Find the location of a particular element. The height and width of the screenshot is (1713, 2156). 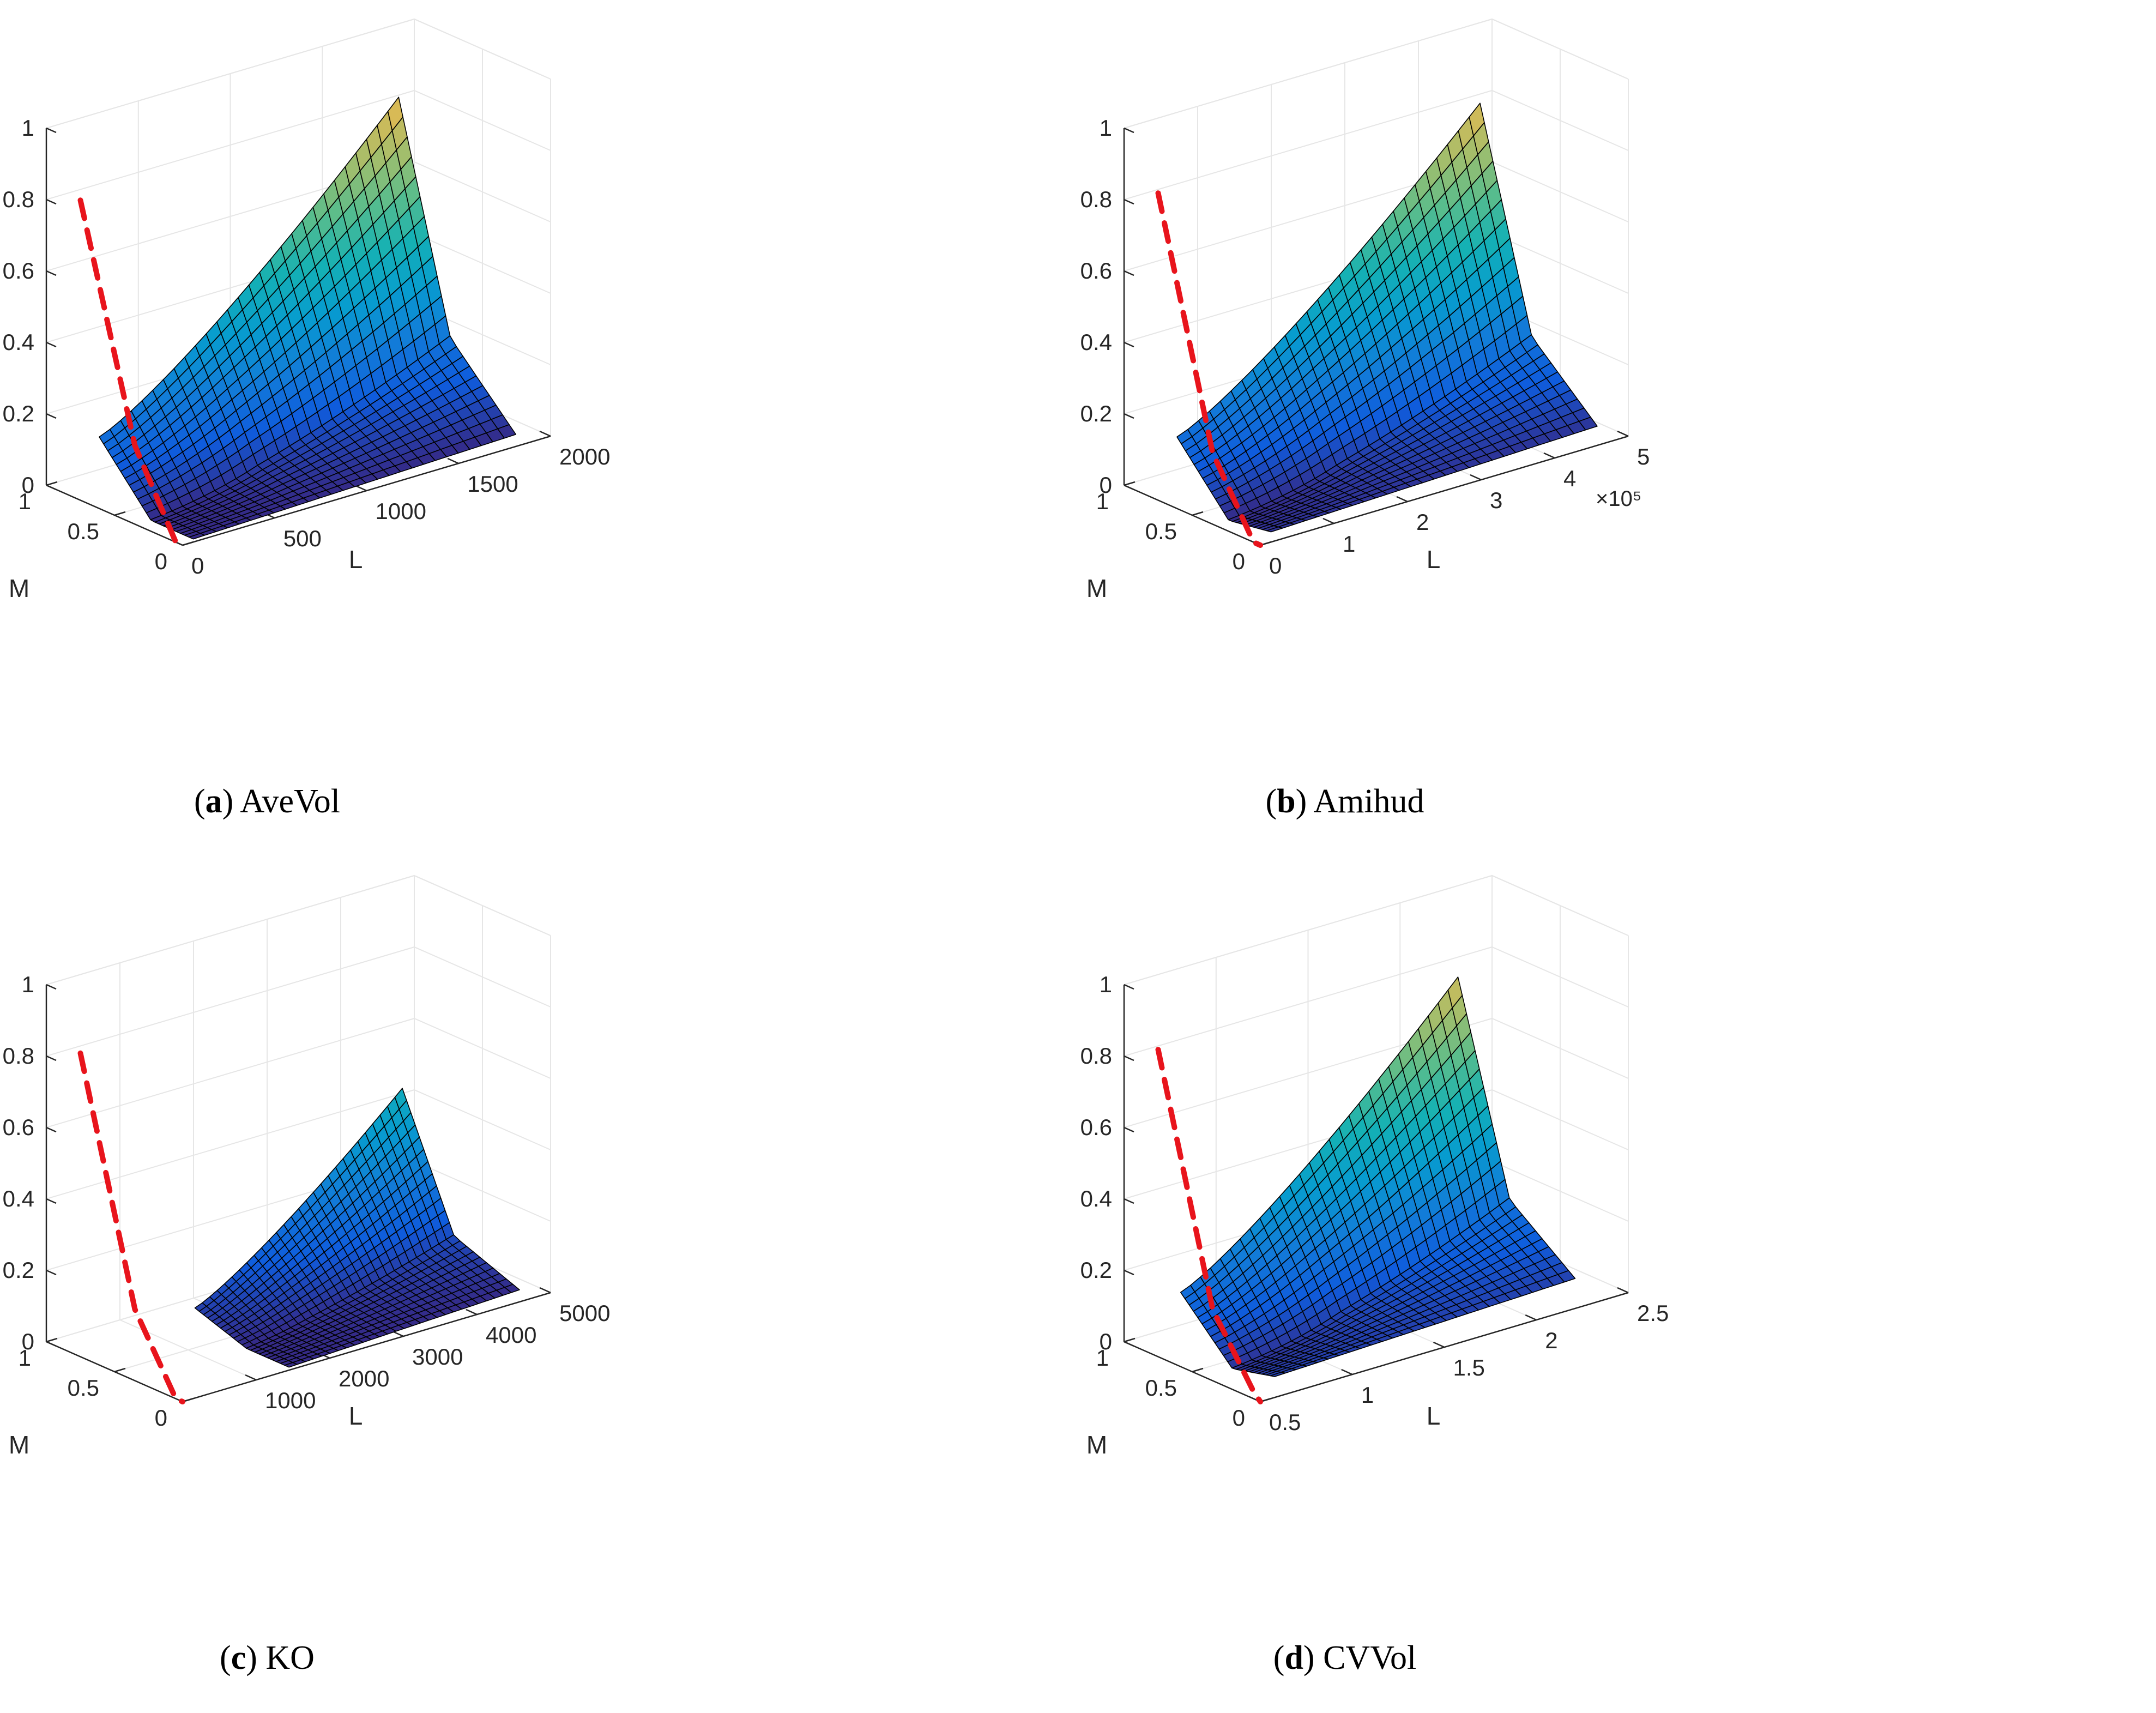

panel-d-z-tick-label-3: 0.6 is located at coordinates (1096, 1127).